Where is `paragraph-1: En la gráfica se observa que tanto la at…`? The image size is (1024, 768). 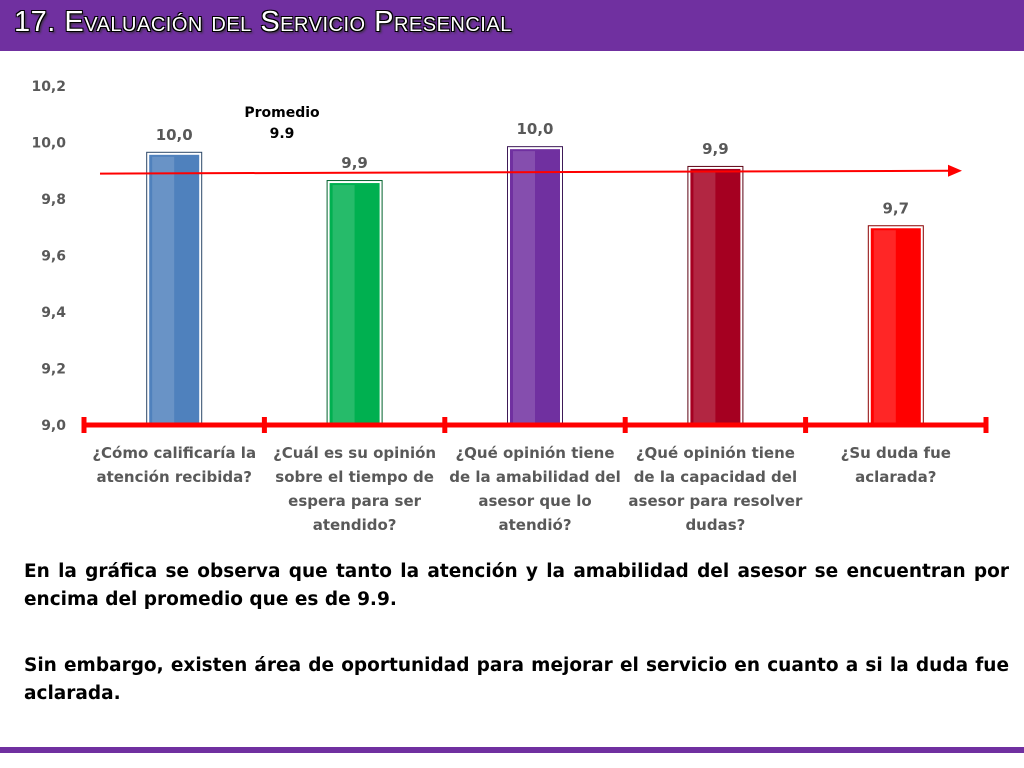 paragraph-1: En la gráfica se observa que tanto la at… is located at coordinates (516, 585).